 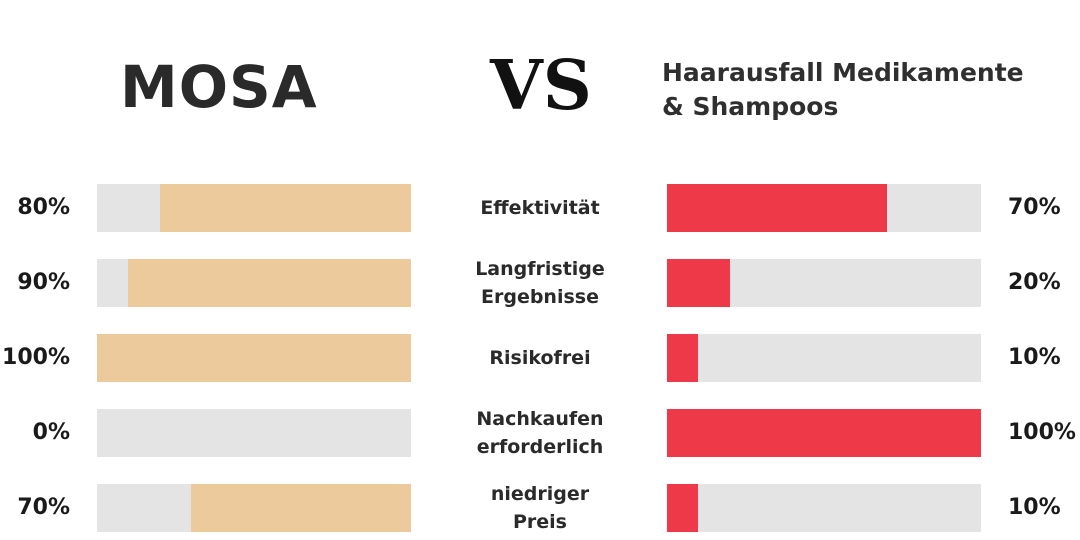 What do you see at coordinates (51, 432) in the screenshot?
I see `mosa-percent-label: 0%` at bounding box center [51, 432].